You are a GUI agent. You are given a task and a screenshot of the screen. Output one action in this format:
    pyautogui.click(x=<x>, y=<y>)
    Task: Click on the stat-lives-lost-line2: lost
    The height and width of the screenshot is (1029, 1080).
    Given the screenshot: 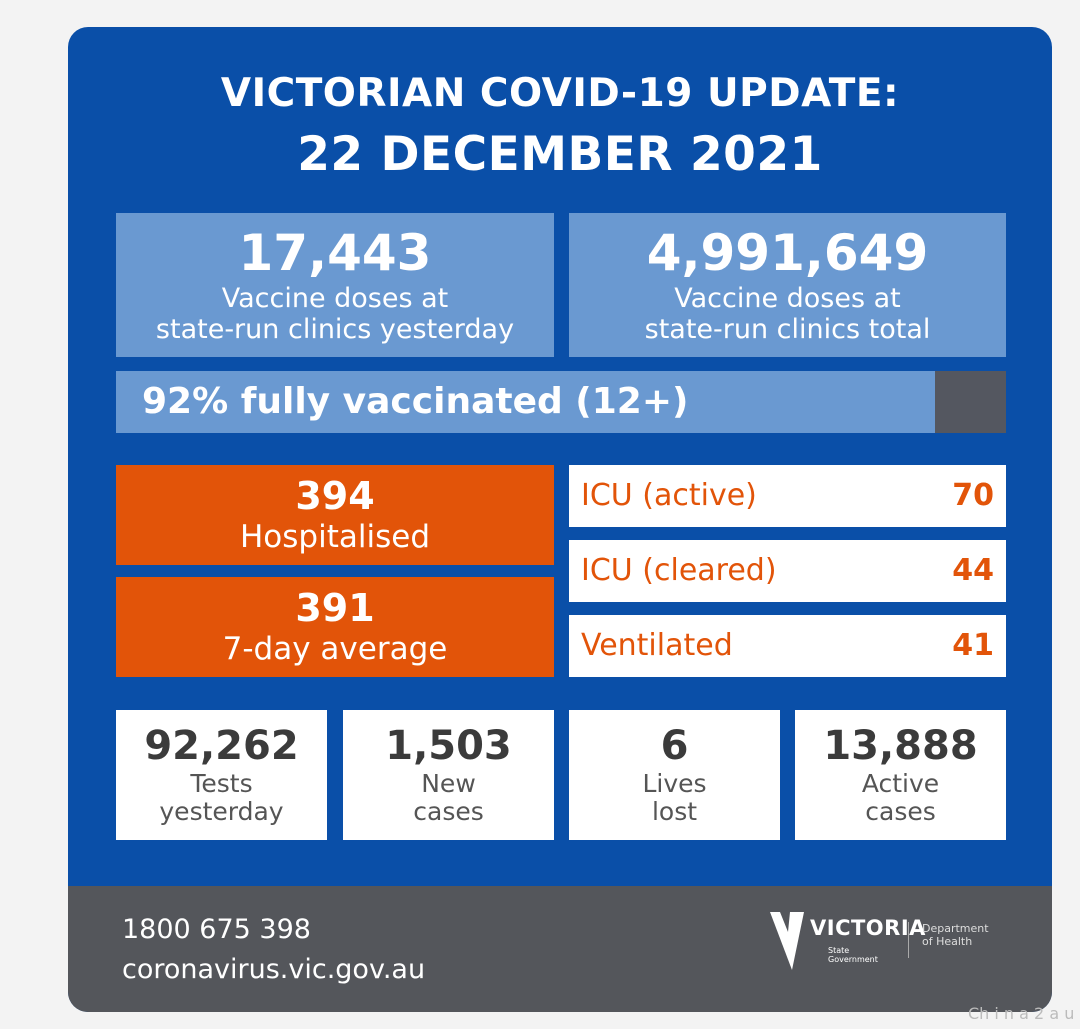 What is the action you would take?
    pyautogui.click(x=674, y=811)
    